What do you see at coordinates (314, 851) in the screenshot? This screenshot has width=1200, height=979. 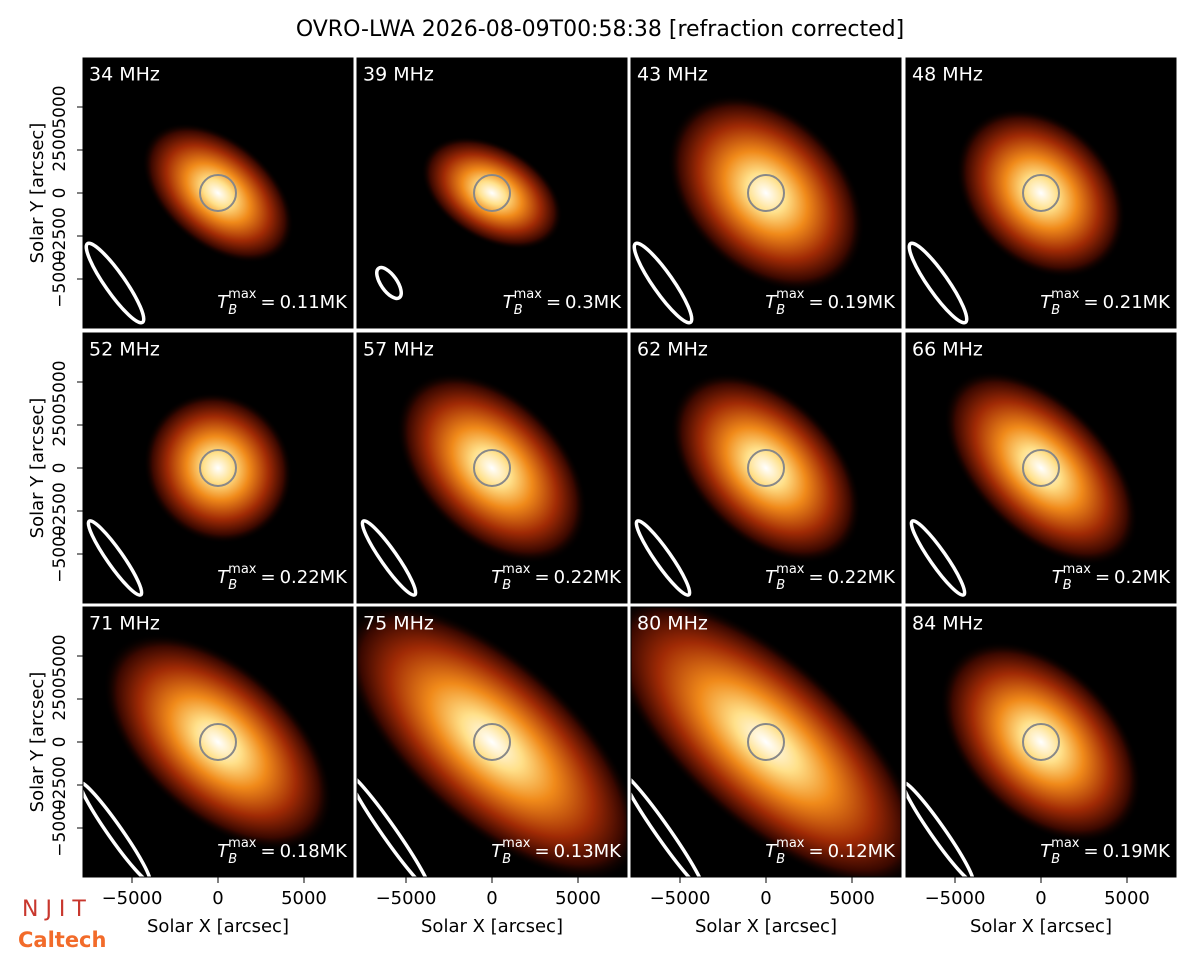 I see `tb-value: 0.18MK` at bounding box center [314, 851].